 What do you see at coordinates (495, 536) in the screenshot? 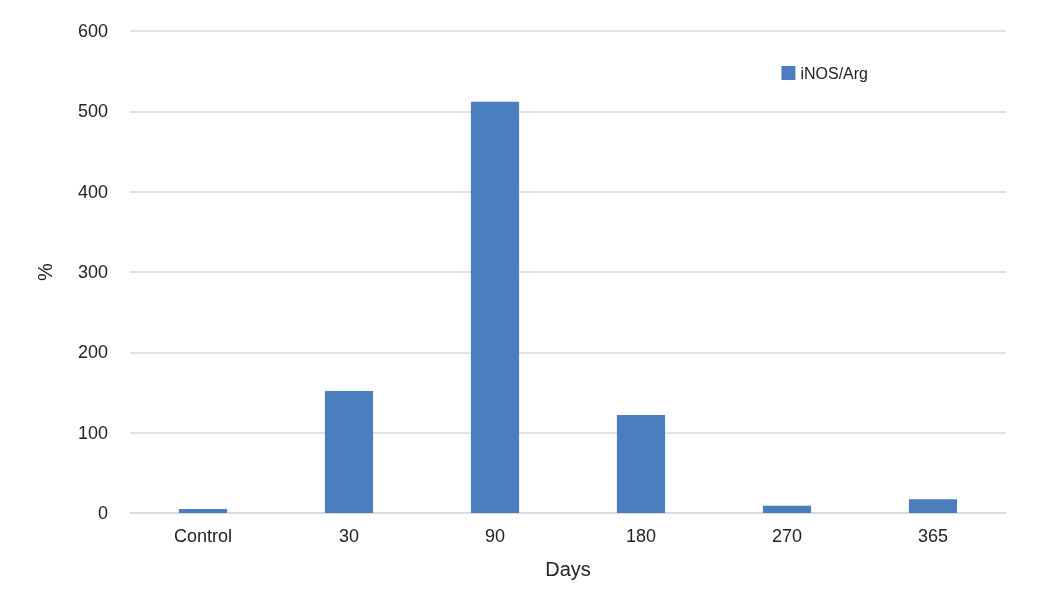
I see `x-tick-label: 90` at bounding box center [495, 536].